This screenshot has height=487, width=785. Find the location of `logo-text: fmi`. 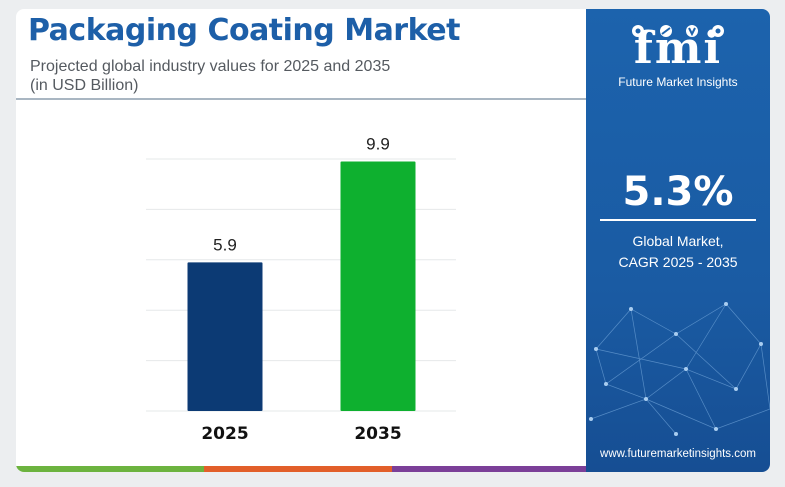

logo-text: fmi is located at coordinates (678, 48).